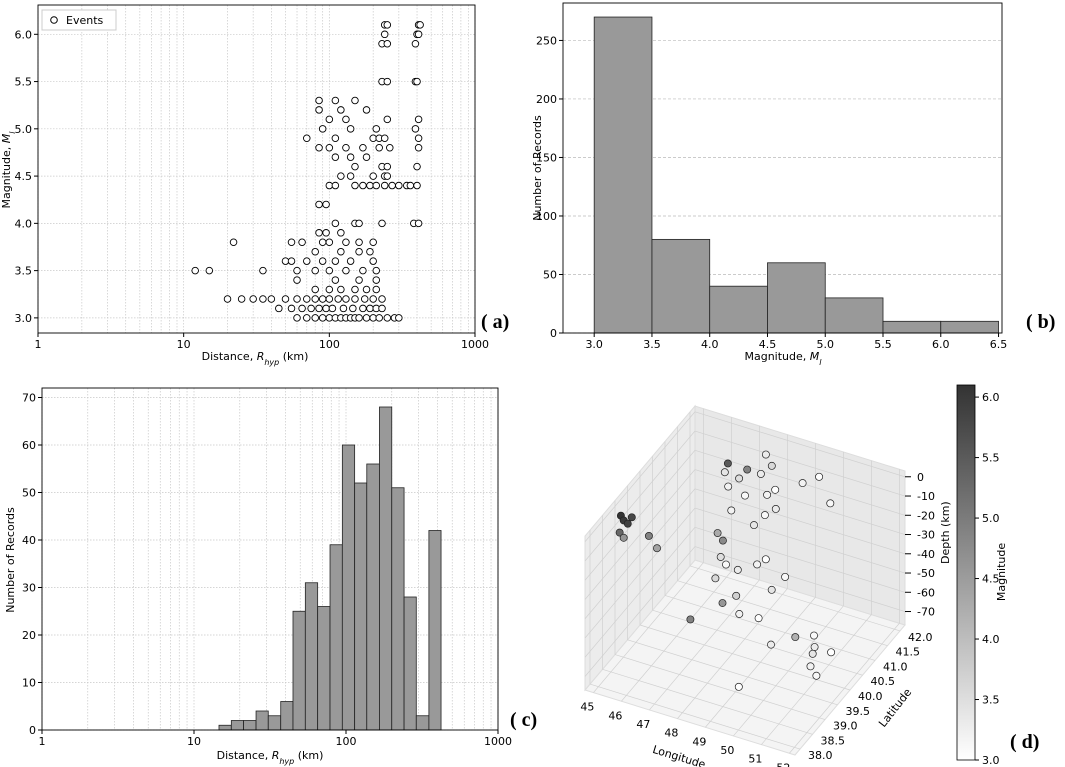 This screenshot has width=1065, height=767. What do you see at coordinates (615, 715) in the screenshot?
I see `x-tick-label: 46` at bounding box center [615, 715].